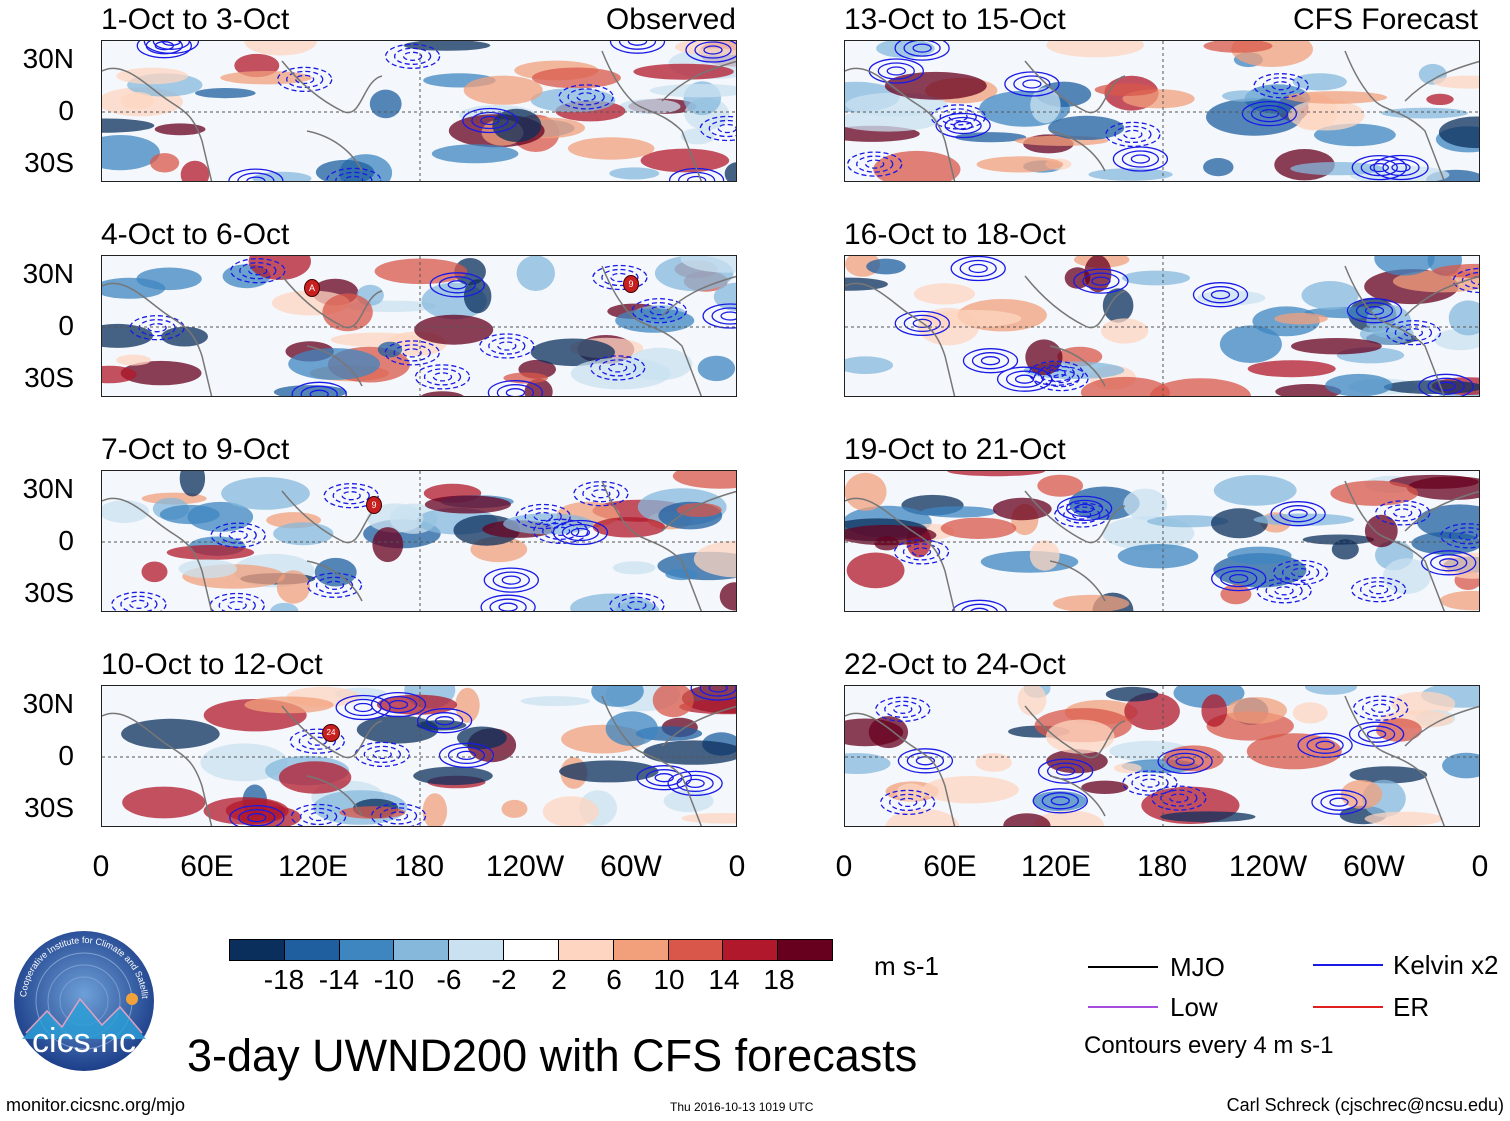  Describe the element at coordinates (724, 979) in the screenshot. I see `colorbar-tick: 14` at that location.